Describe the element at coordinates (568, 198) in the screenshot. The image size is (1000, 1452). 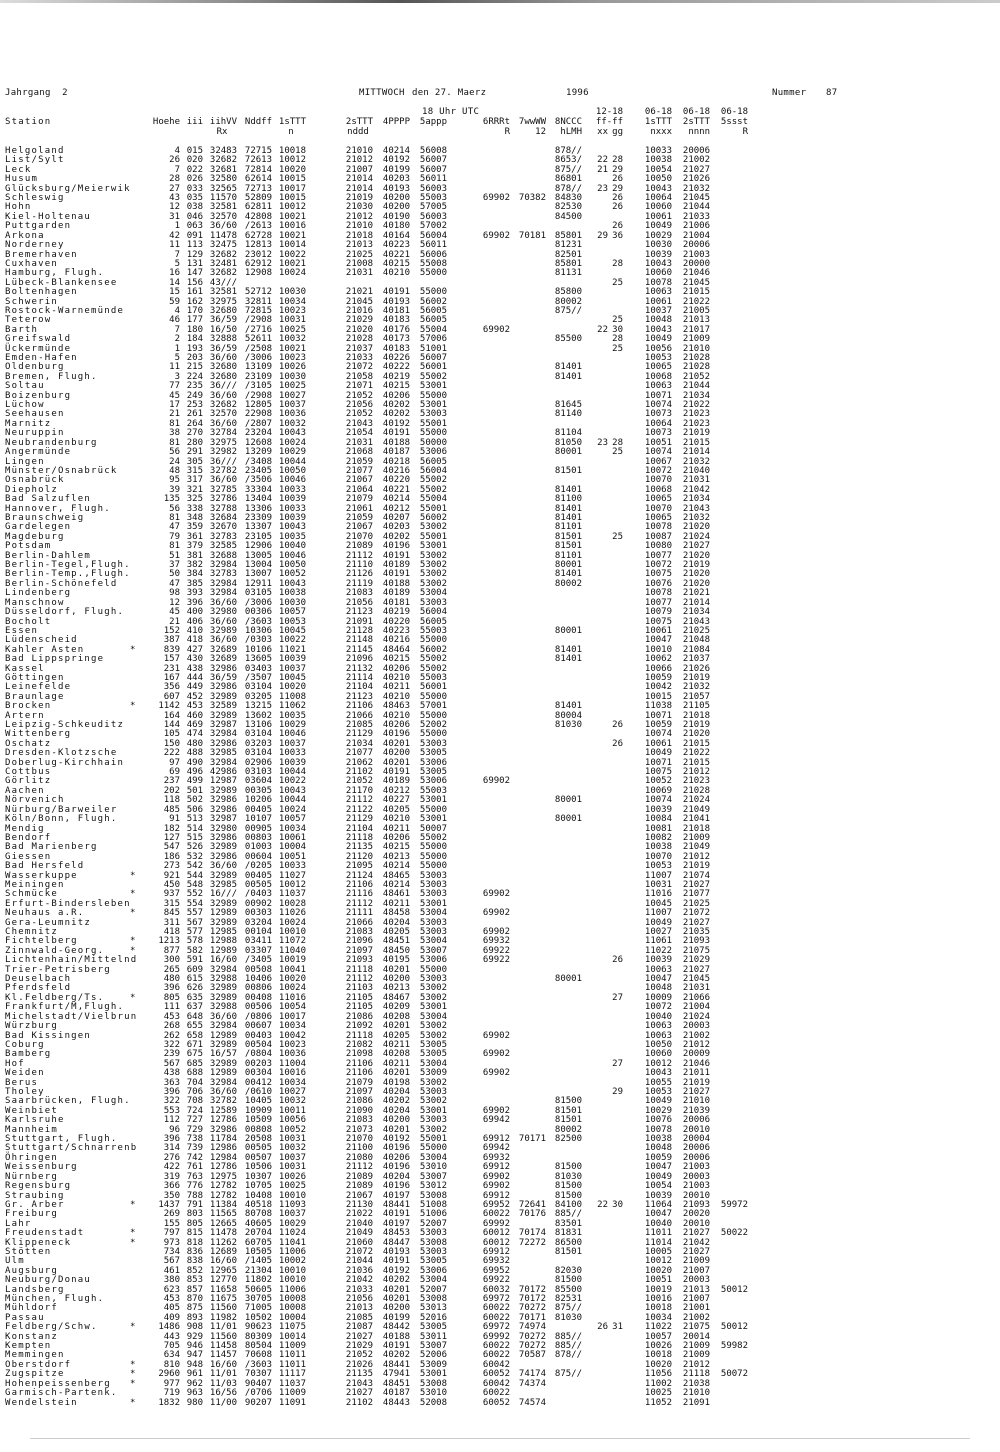
I see `cell-c8: 84830` at that location.